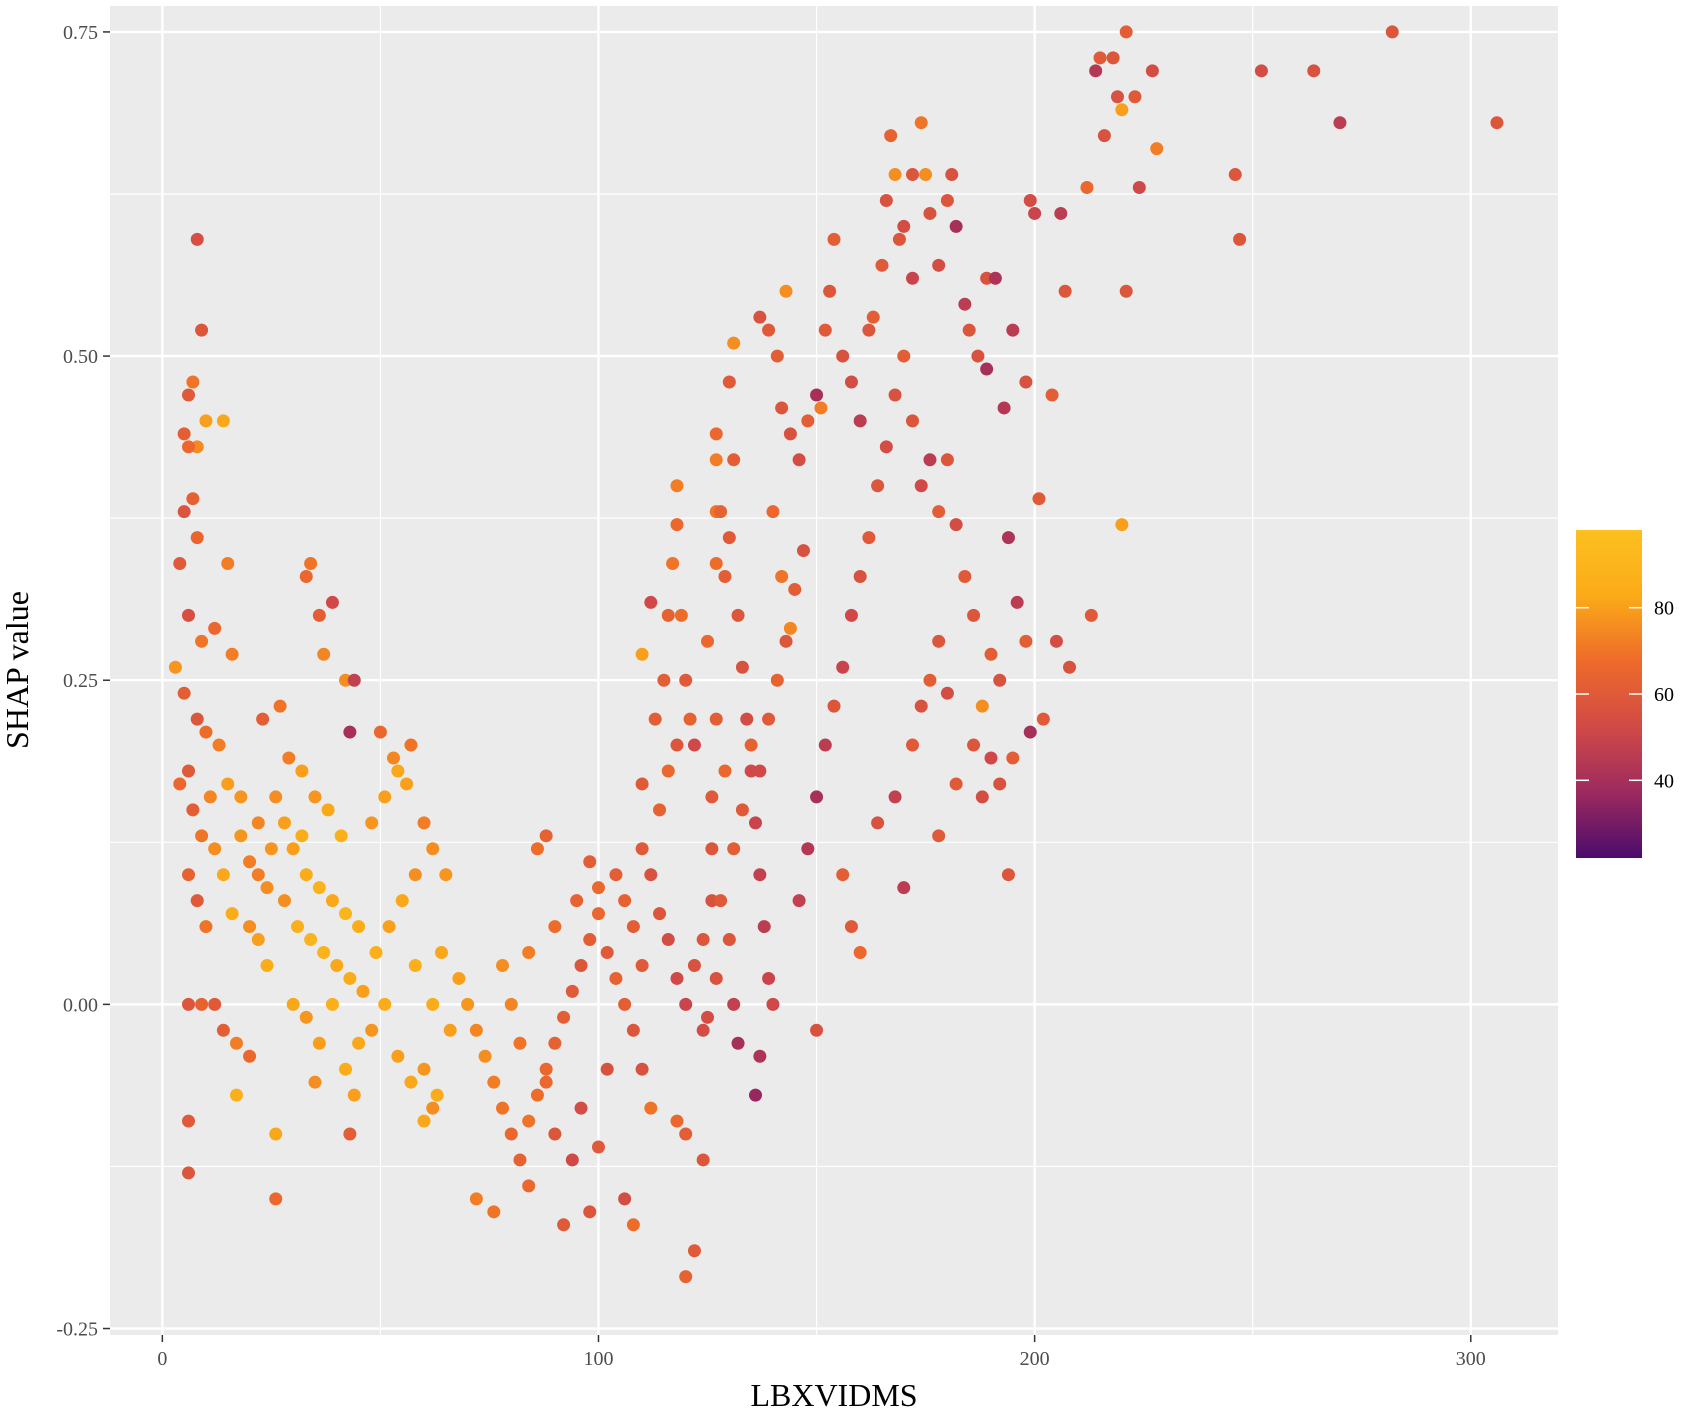 The image size is (1686, 1418). Describe the element at coordinates (77, 1330) in the screenshot. I see `y-tick-label: -0.25` at that location.